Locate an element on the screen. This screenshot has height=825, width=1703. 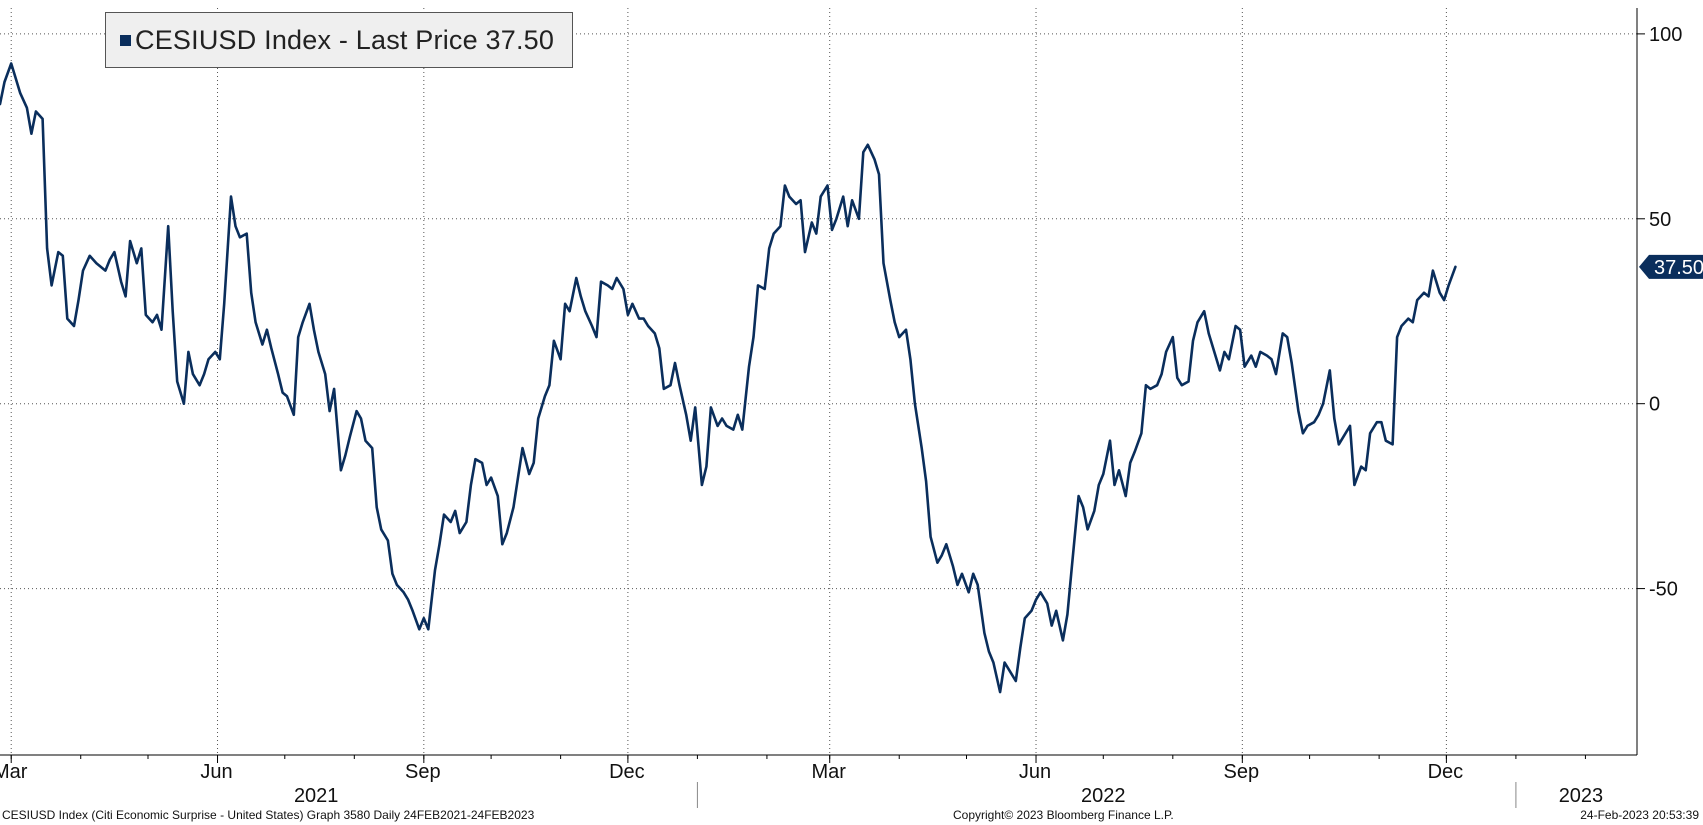
legend-swatch-icon is located at coordinates (125, 40).